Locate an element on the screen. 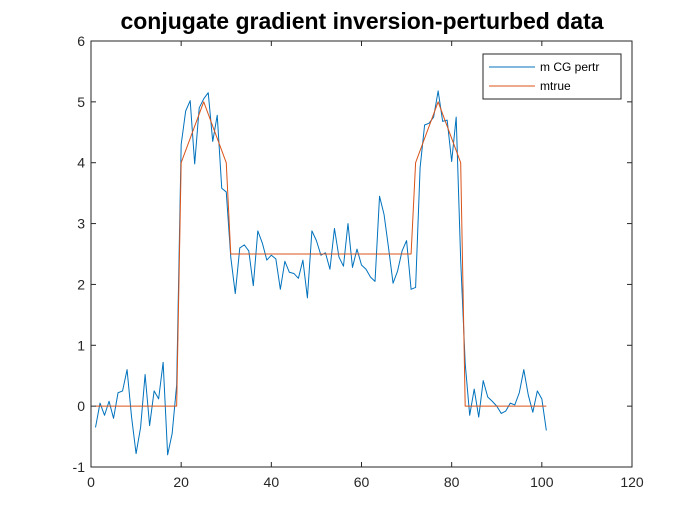 Image resolution: width=700 pixels, height=525 pixels. y-tick-label: 2 is located at coordinates (81, 284).